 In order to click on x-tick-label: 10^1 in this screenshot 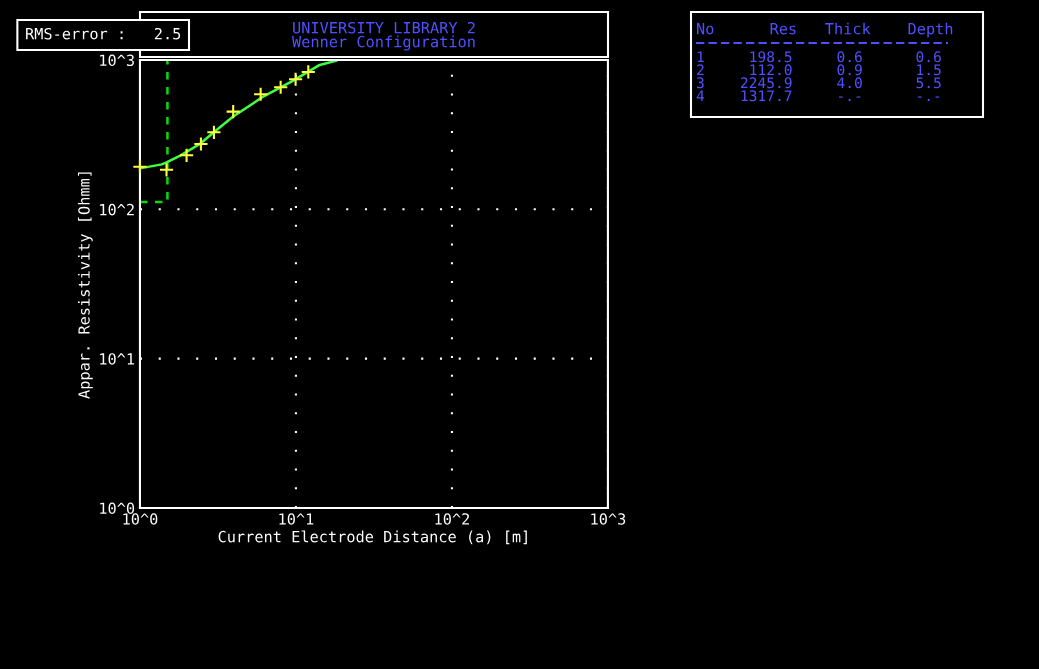, I will do `click(296, 519)`.